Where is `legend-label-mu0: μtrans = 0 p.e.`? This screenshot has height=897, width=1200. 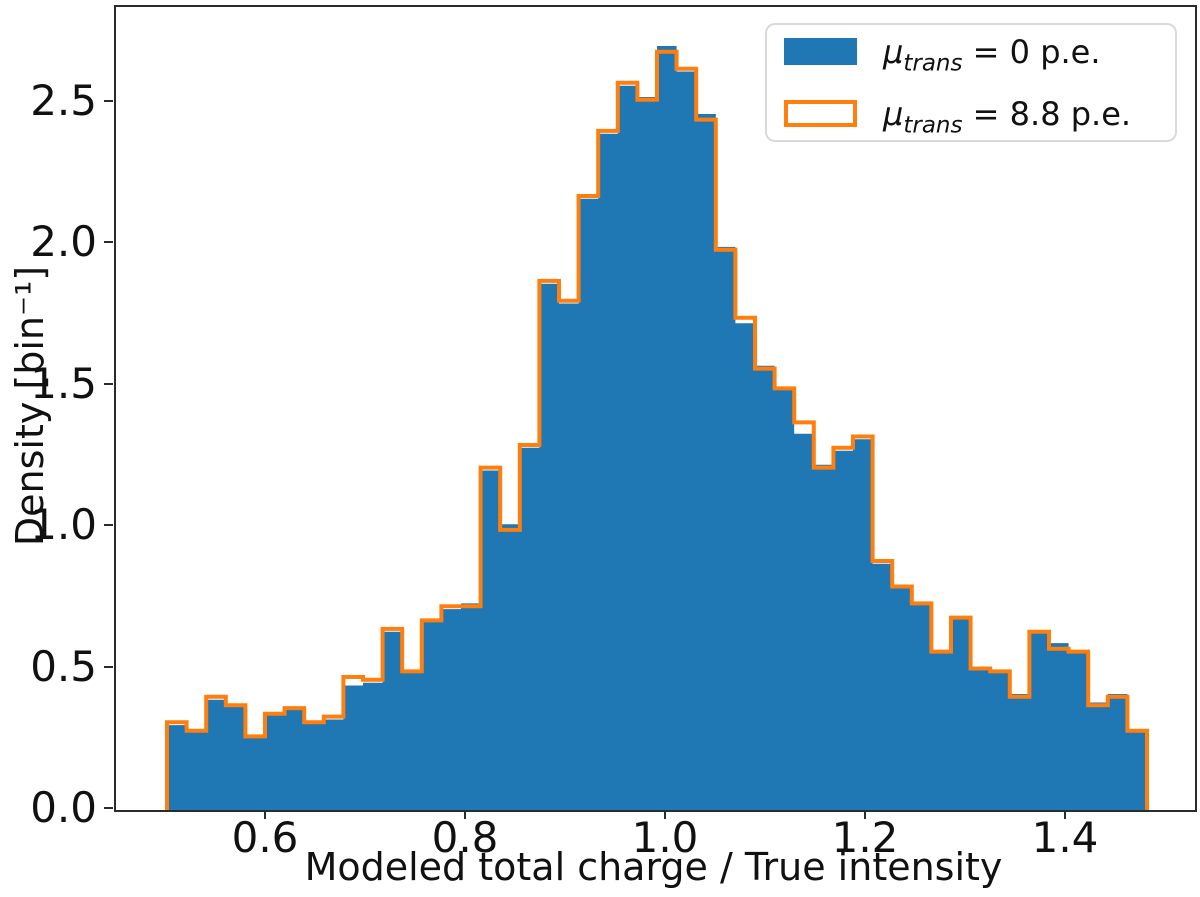 legend-label-mu0: μtrans = 0 p.e. is located at coordinates (992, 54).